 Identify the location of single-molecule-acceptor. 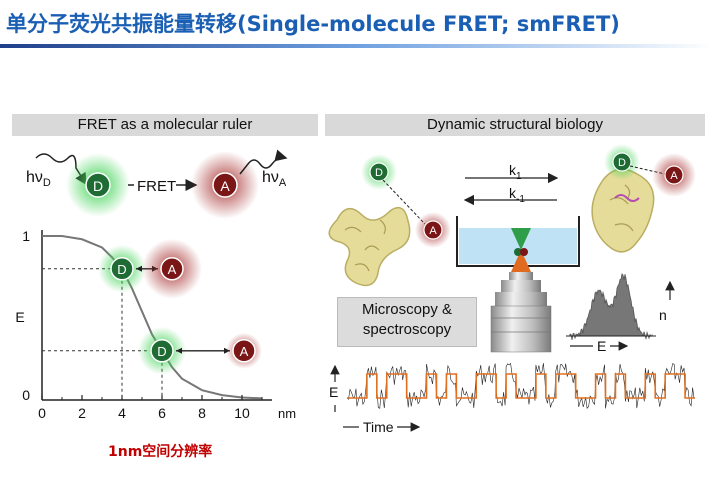
(524, 252).